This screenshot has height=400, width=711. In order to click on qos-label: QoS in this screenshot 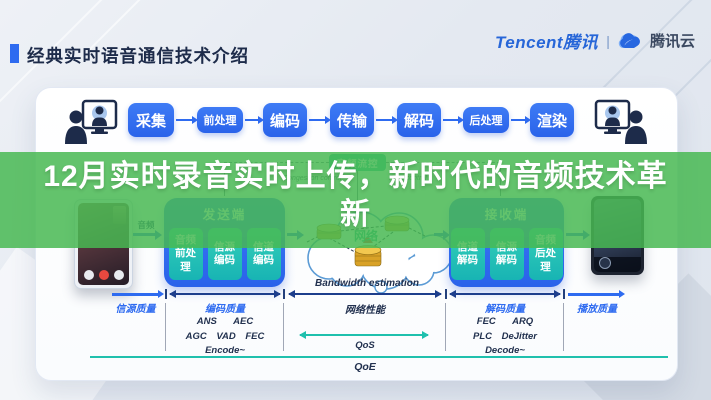, I will do `click(365, 345)`.